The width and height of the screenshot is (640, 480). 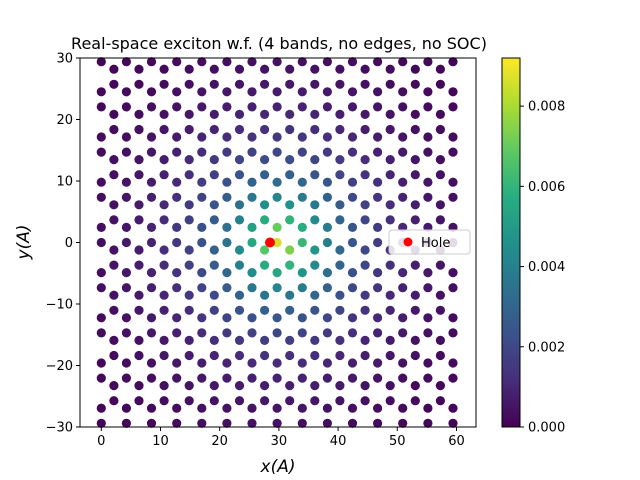 What do you see at coordinates (63, 244) in the screenshot?
I see `y-axis: −30 −20 −10 0 10 20 30` at bounding box center [63, 244].